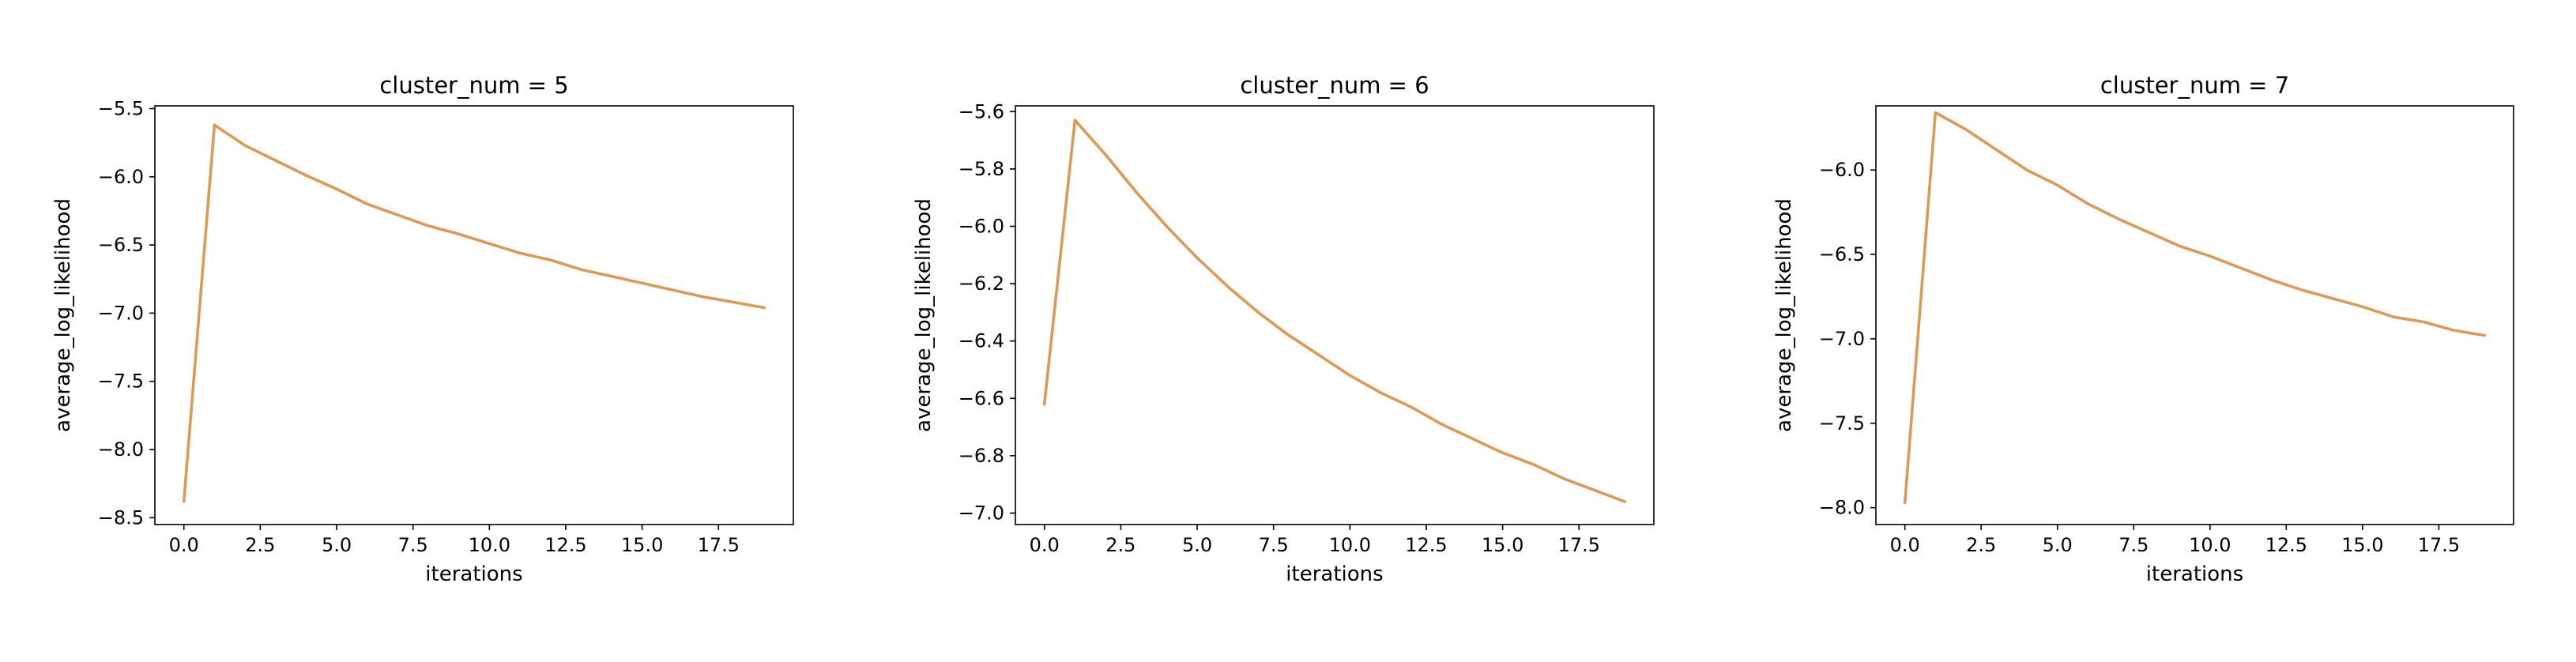 Image resolution: width=2576 pixels, height=662 pixels. I want to click on y-tick-label: −5.8, so click(981, 169).